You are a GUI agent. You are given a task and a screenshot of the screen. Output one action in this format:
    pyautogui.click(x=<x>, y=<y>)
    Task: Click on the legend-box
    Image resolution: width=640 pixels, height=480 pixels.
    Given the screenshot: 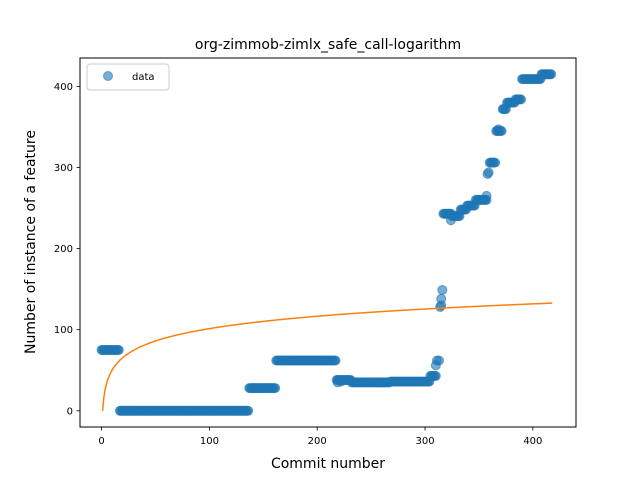 What is the action you would take?
    pyautogui.click(x=128, y=77)
    